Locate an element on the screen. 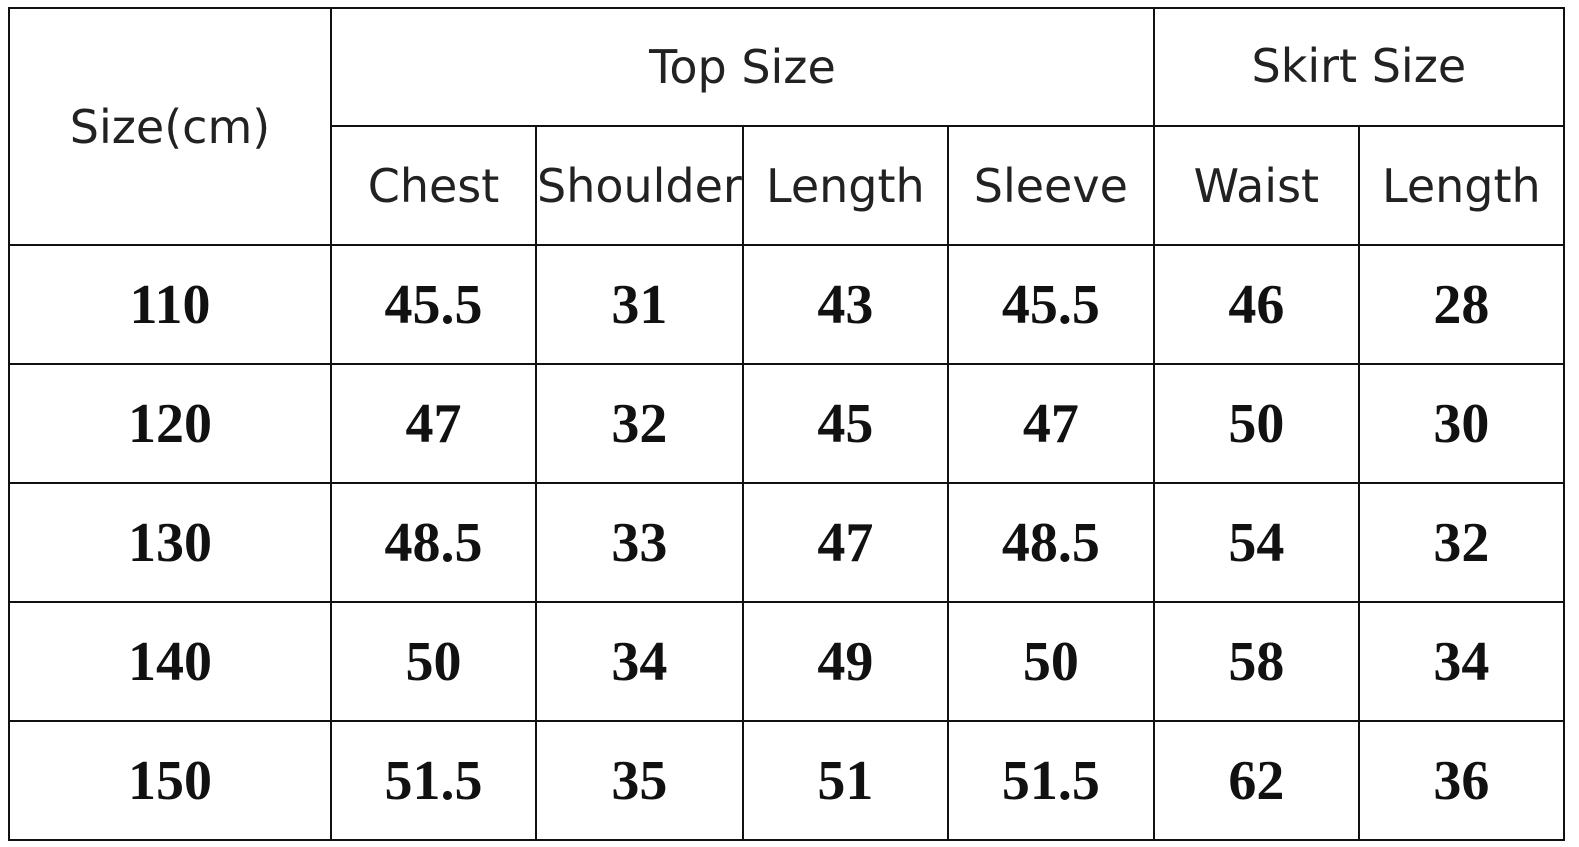 This screenshot has width=1579, height=847. measure-cell: 30 is located at coordinates (1461, 423).